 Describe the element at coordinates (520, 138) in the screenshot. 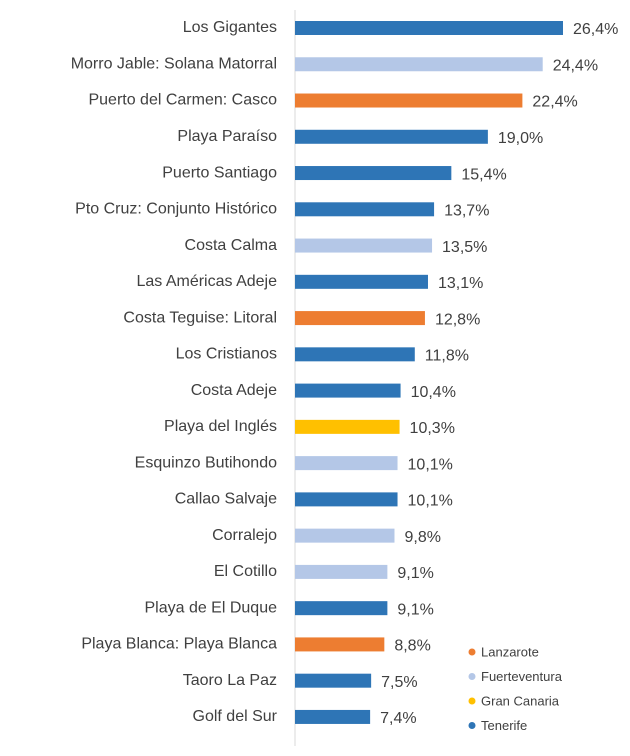

I see `value-label: 19,0%` at that location.